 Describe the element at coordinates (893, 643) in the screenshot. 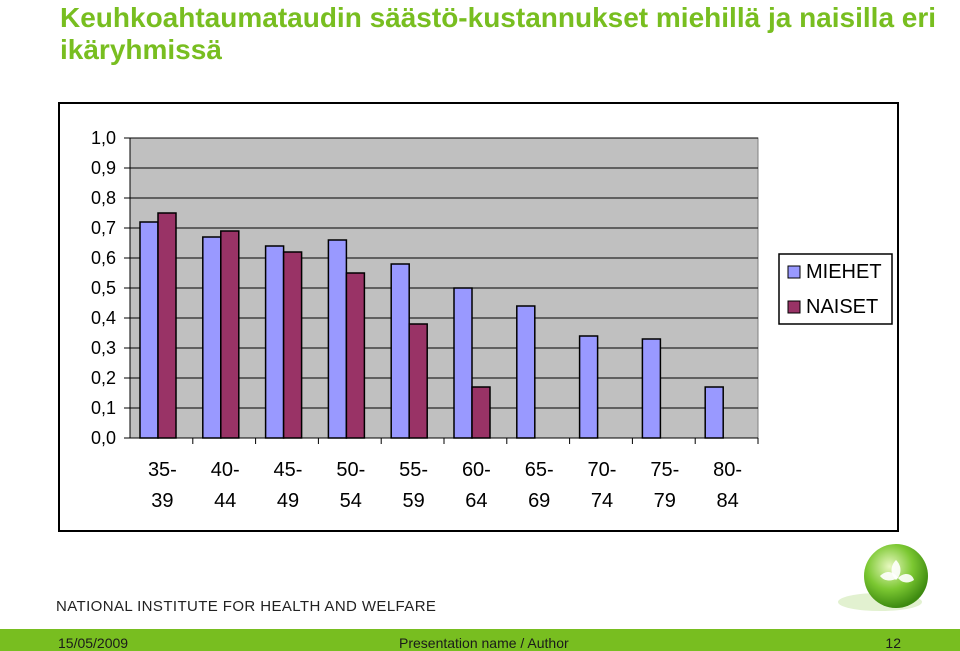

I see `footer-page-number: 12` at that location.